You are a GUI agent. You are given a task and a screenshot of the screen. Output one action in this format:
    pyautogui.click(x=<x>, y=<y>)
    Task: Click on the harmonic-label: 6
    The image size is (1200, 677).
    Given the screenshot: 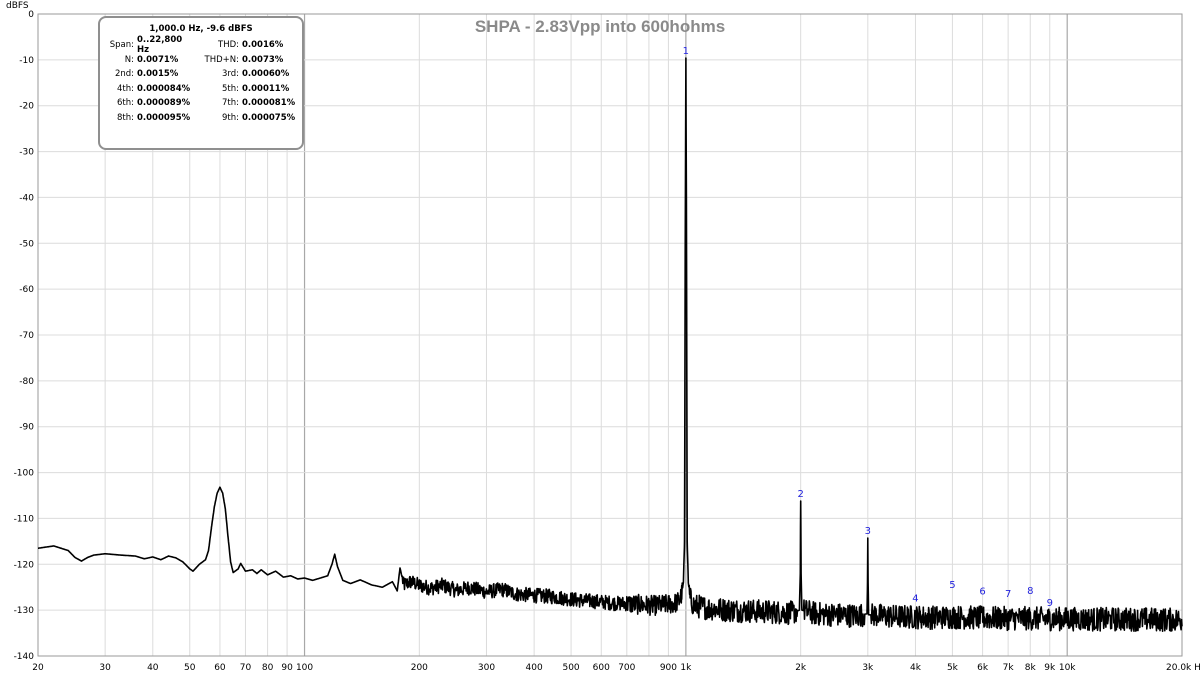 What is the action you would take?
    pyautogui.click(x=982, y=592)
    